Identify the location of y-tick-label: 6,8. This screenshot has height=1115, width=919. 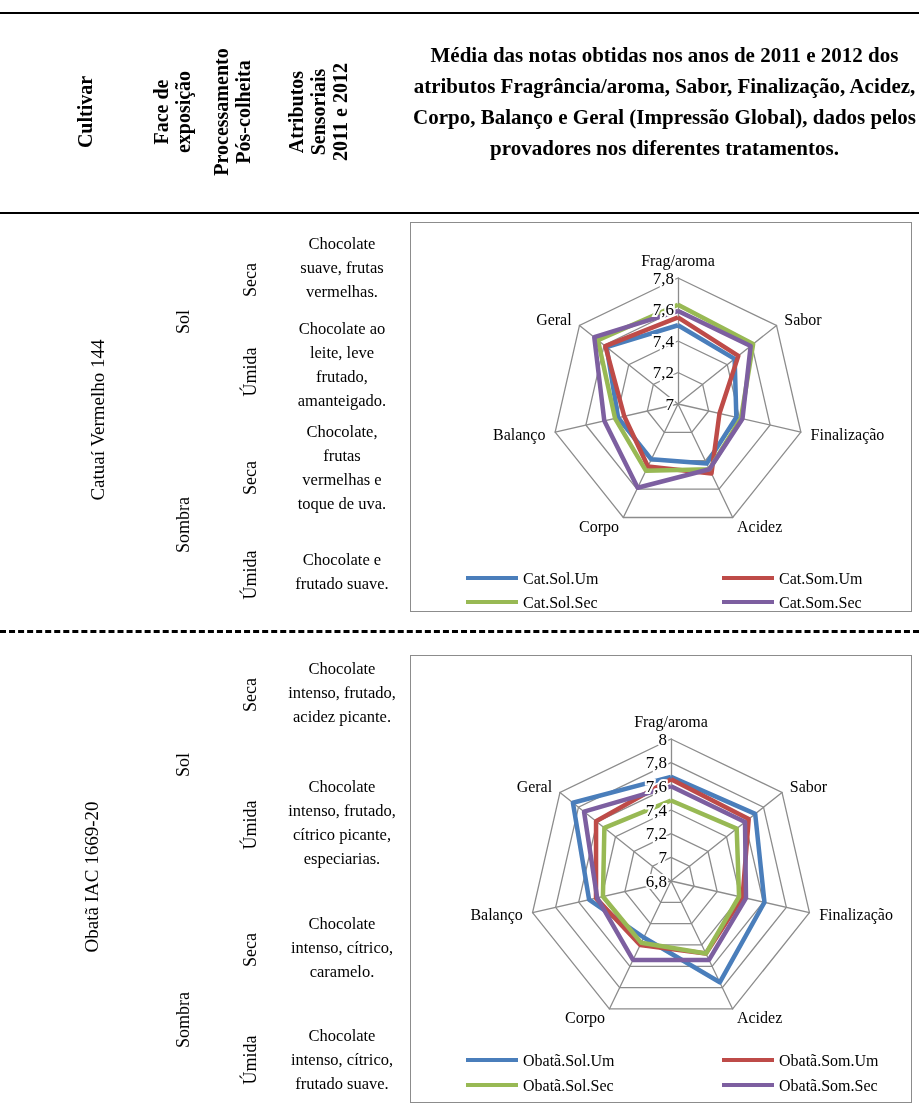
(656, 881).